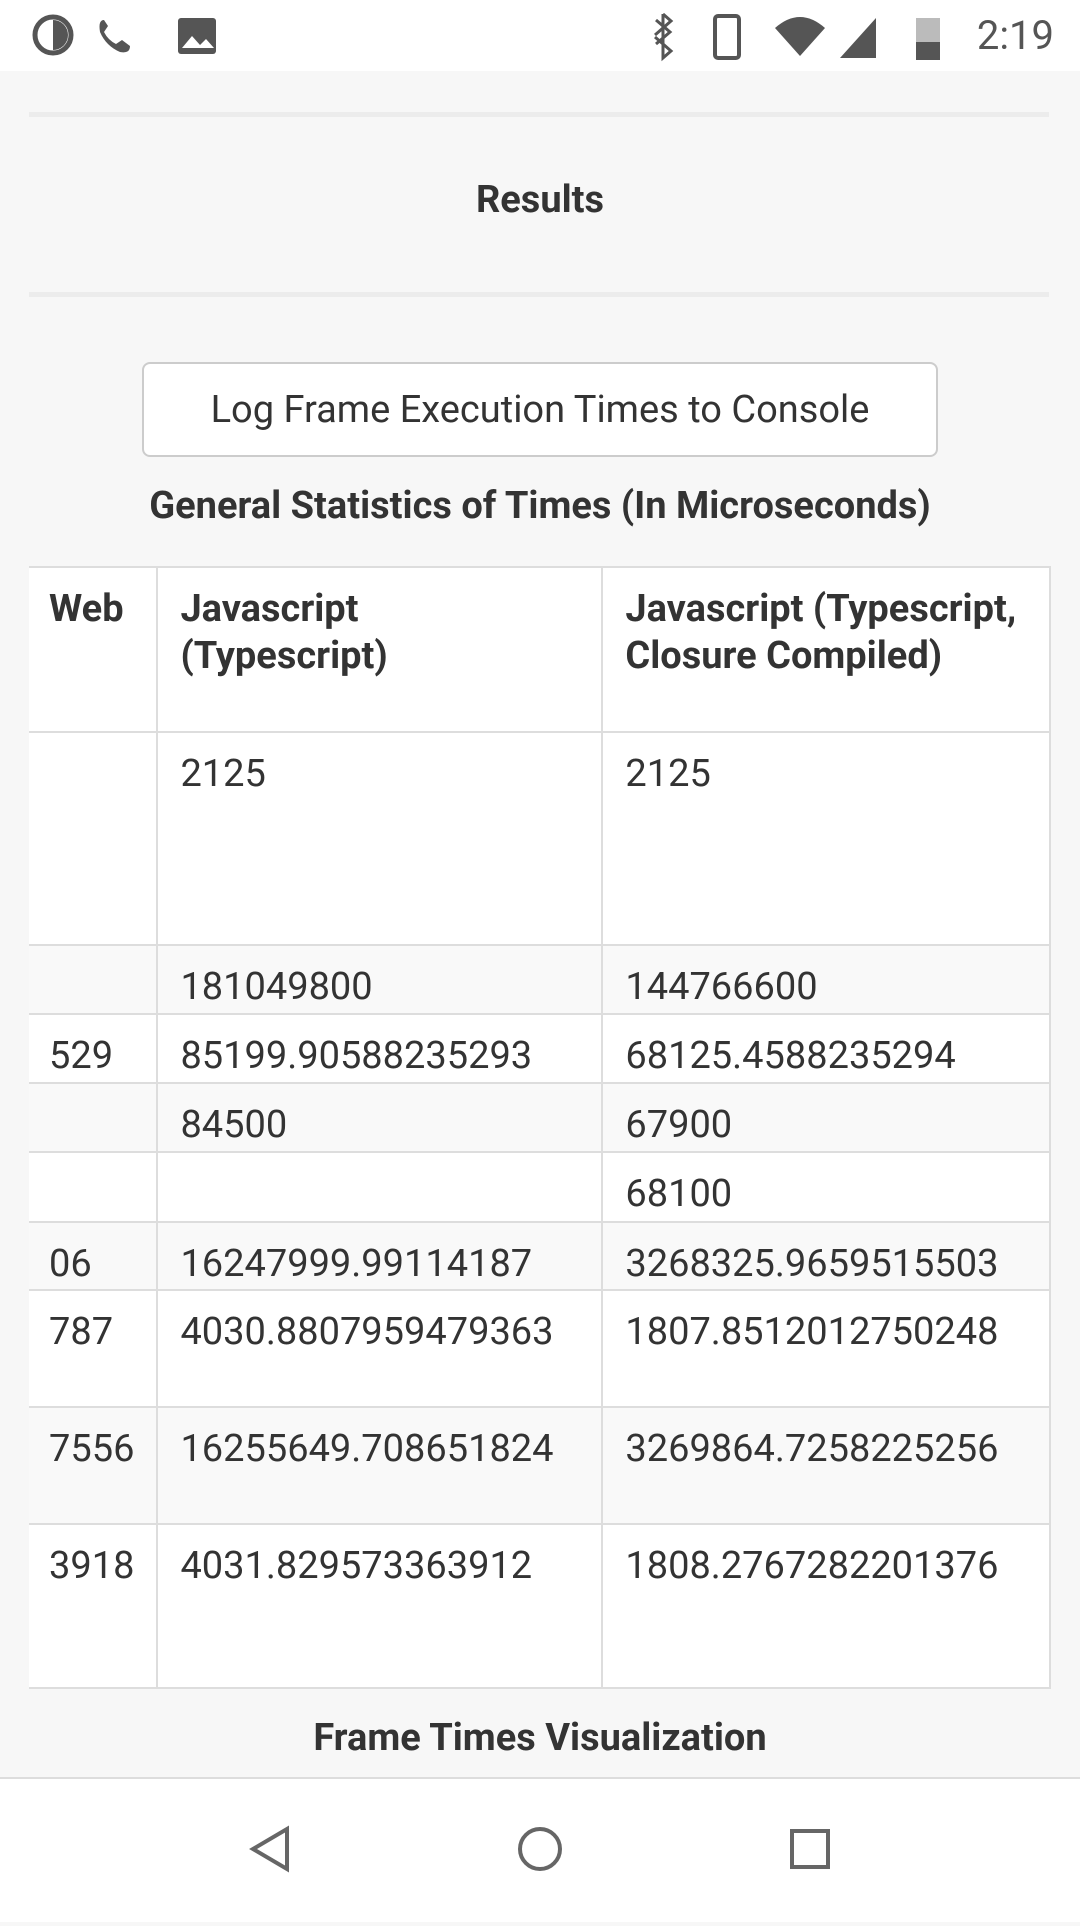 Image resolution: width=1080 pixels, height=1926 pixels. What do you see at coordinates (826, 1348) in the screenshot?
I see `table-cell: 1807.8512012750248` at bounding box center [826, 1348].